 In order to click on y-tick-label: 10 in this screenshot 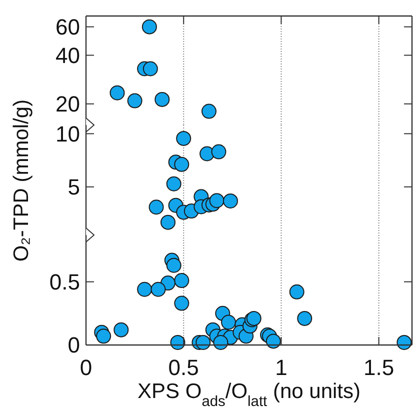, I will do `click(68, 133)`.